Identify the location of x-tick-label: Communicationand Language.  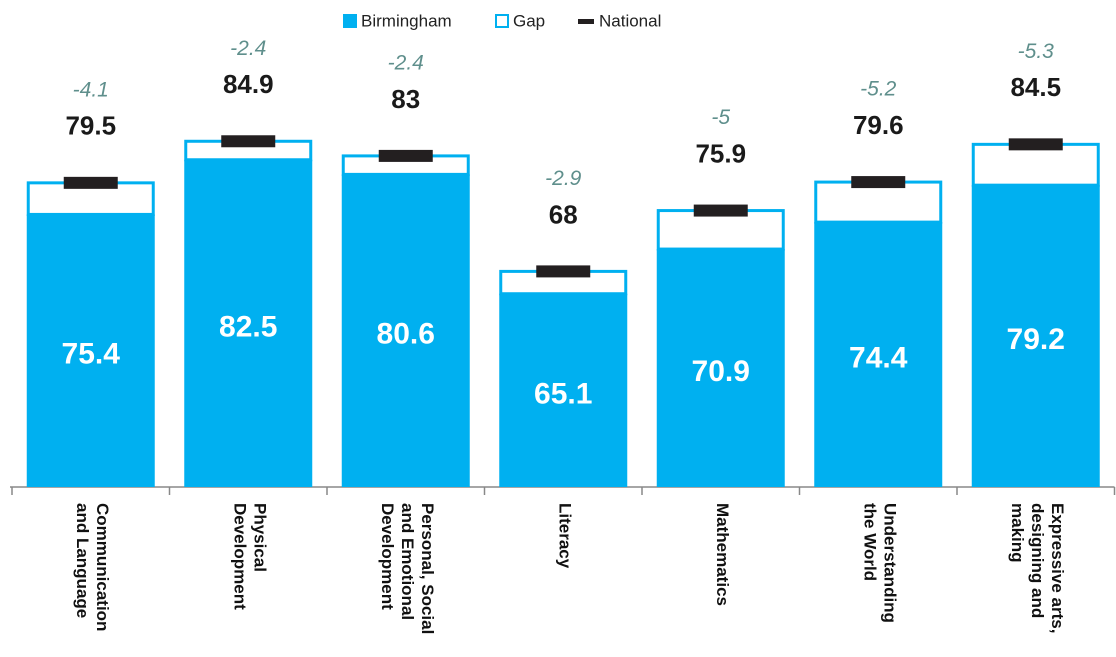
(91, 567).